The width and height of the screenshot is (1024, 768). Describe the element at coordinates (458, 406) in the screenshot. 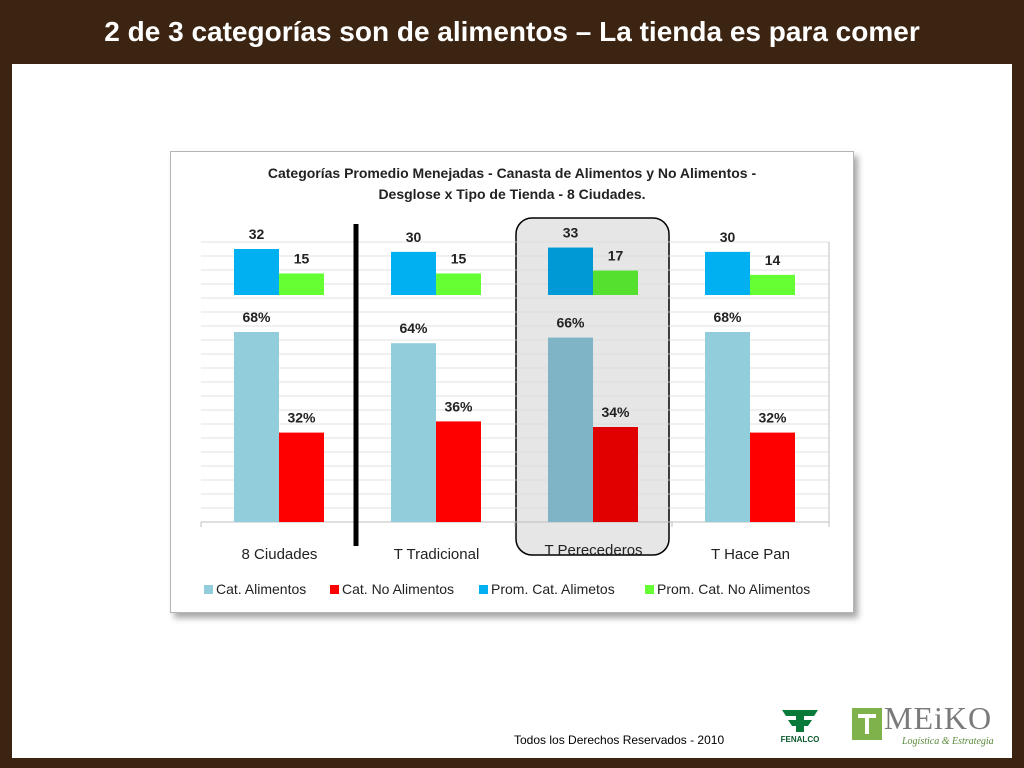

I see `label-cat-no-alimentos: 36%` at that location.